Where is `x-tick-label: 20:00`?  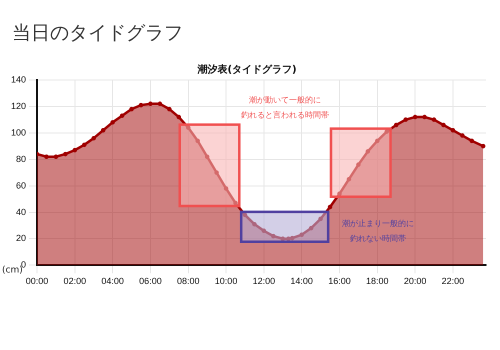
x-tick-label: 20:00 is located at coordinates (415, 281).